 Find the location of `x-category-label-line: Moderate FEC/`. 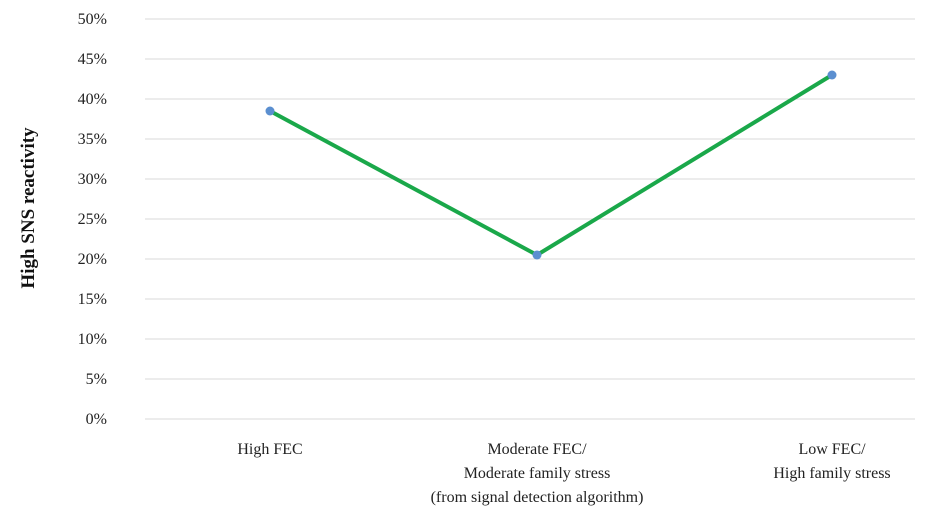

x-category-label-line: Moderate FEC/ is located at coordinates (537, 449).